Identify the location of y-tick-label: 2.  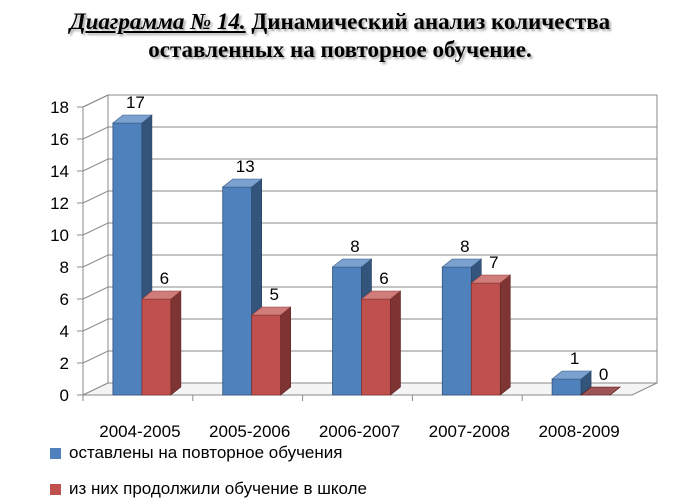
(64, 363).